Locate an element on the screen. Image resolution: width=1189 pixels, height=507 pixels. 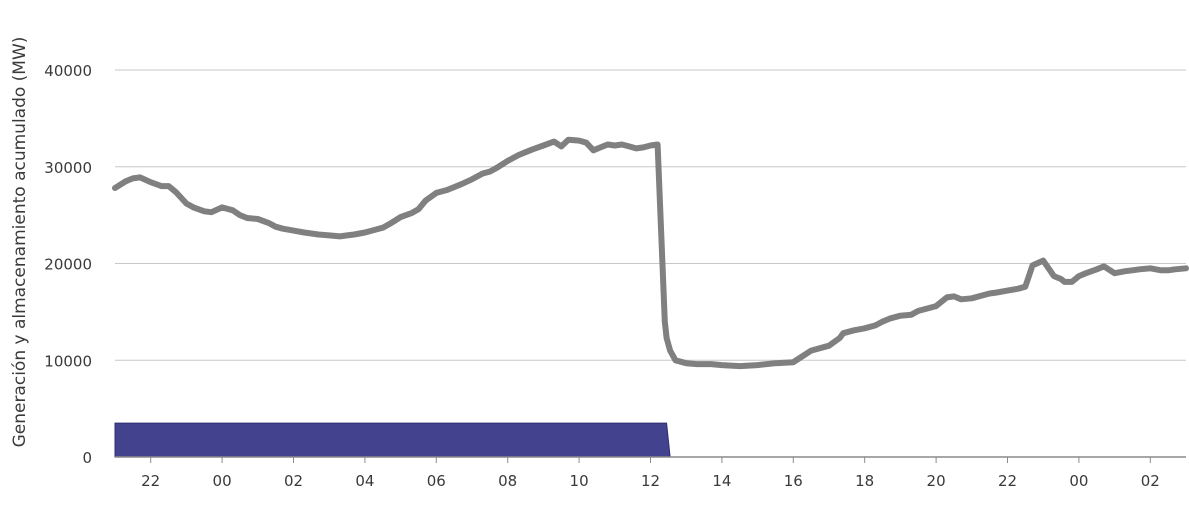
y-tick-label: 10000 is located at coordinates (68, 361).